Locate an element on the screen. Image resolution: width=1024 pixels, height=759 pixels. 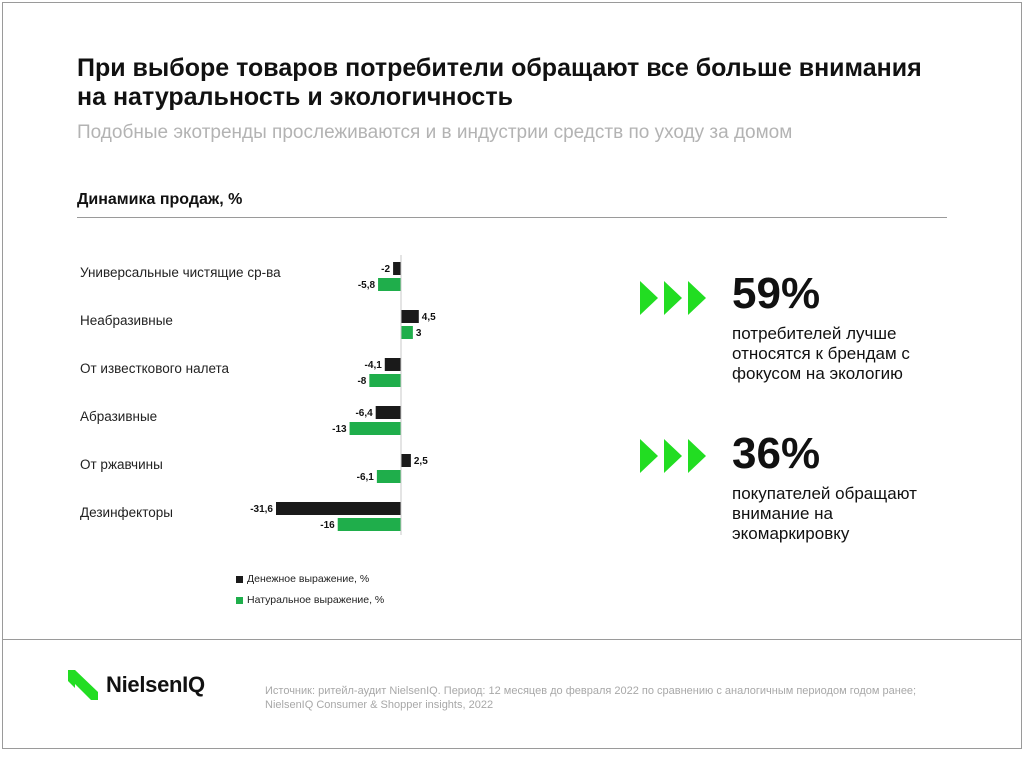
legend-swatch-natural is located at coordinates (239, 600).